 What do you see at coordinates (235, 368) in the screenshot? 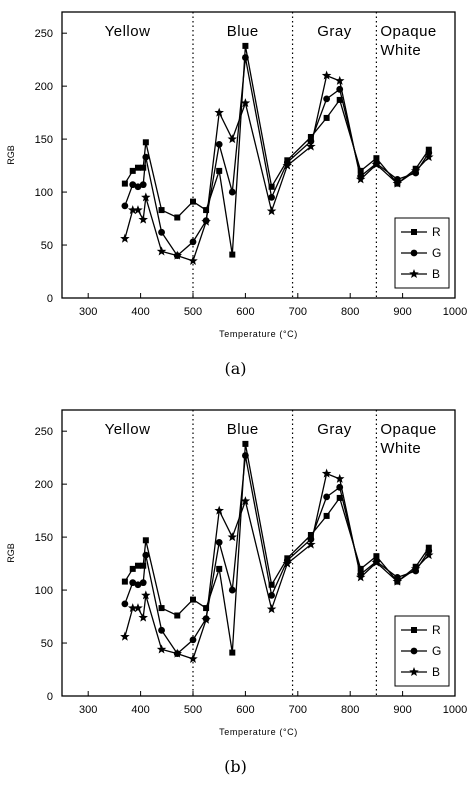
I see `panel-caption-a: (a)` at bounding box center [235, 368].